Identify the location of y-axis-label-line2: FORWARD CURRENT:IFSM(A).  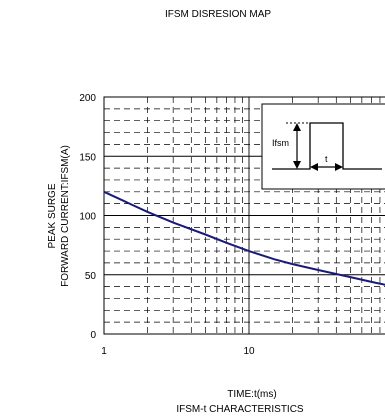
(65, 216).